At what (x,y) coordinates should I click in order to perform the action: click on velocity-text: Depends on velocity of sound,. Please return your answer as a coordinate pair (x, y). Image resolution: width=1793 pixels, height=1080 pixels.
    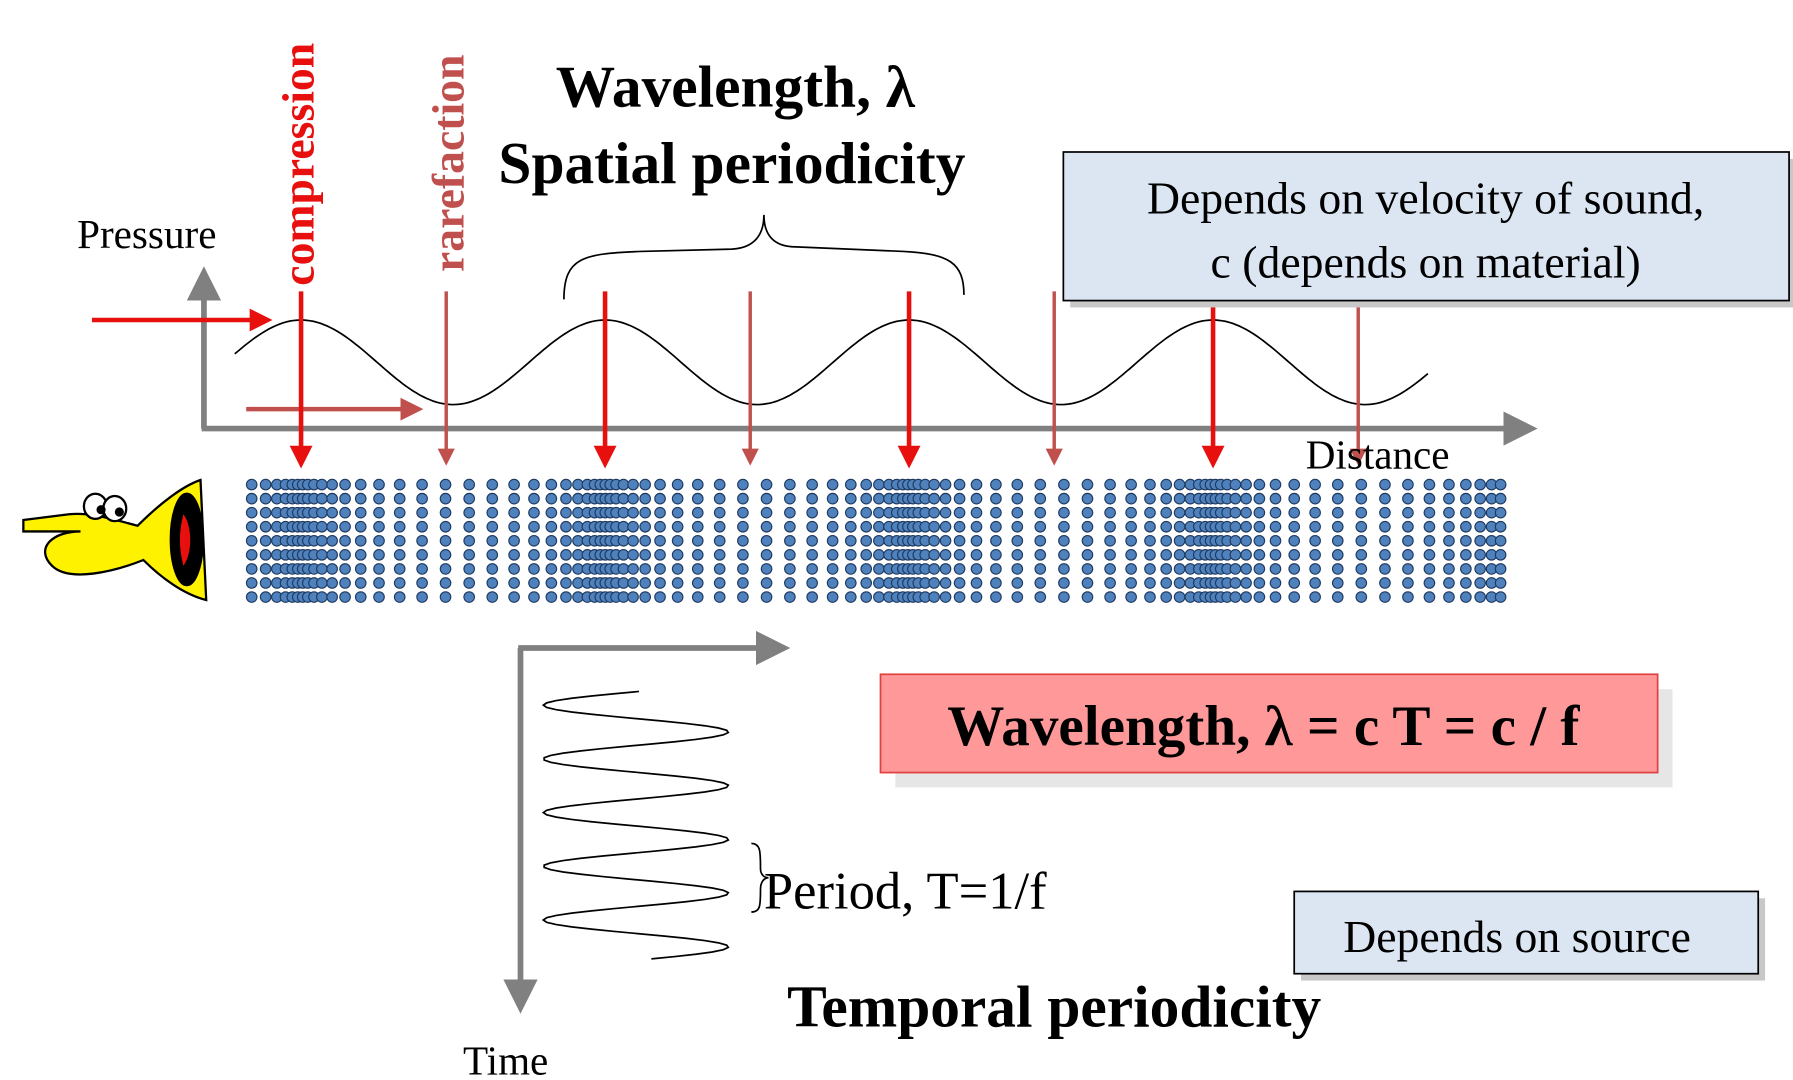
    Looking at the image, I should click on (1425, 198).